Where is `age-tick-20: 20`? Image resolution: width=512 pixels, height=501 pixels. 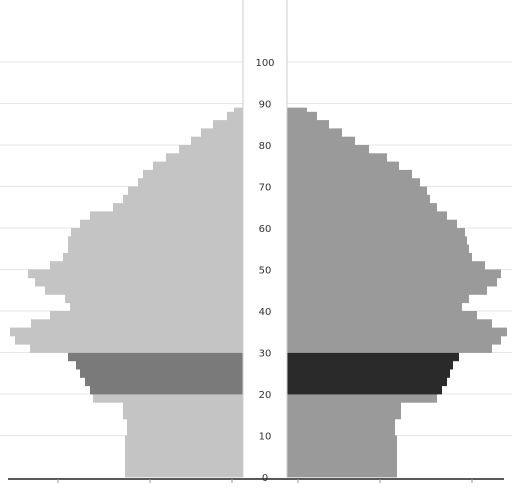 age-tick-20: 20 is located at coordinates (265, 395).